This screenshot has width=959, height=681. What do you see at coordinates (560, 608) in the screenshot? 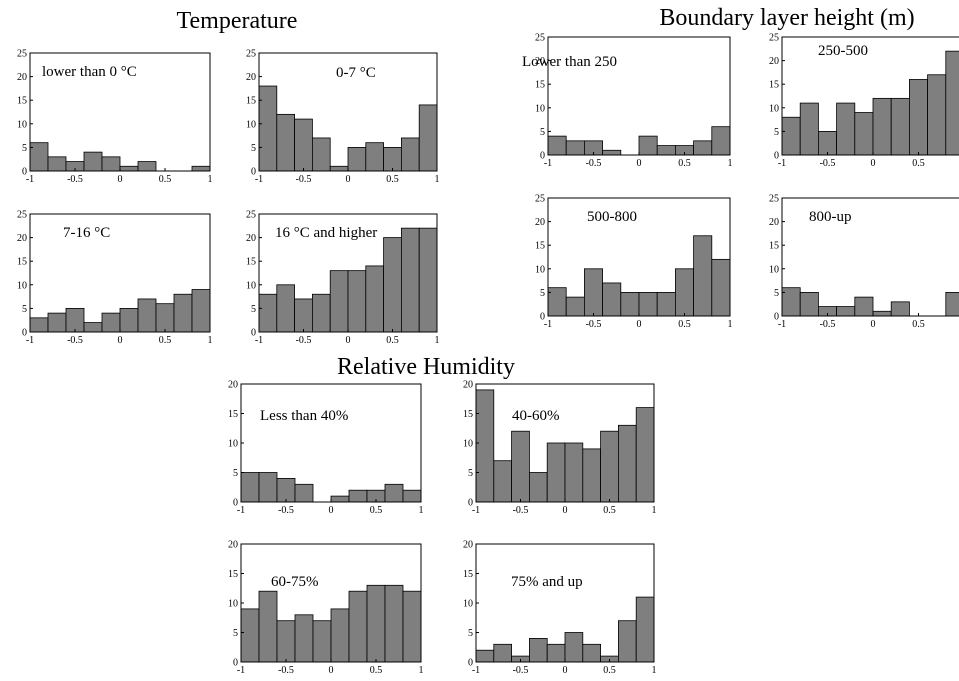
I see `histogram-panel: 0 5 10 15 20 -1 -0.5 0 0.5 1 75% and up` at bounding box center [560, 608].